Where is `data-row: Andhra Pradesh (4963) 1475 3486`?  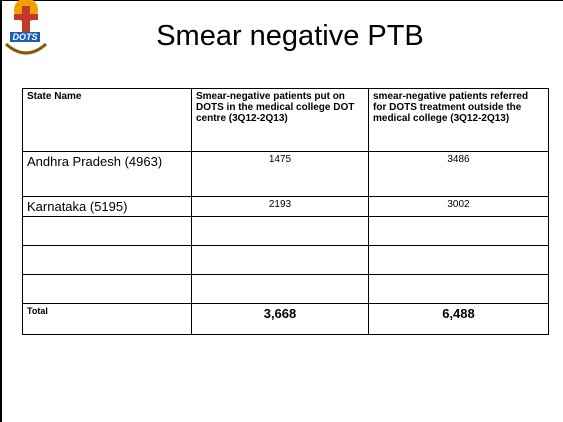
data-row: Andhra Pradesh (4963) 1475 3486 is located at coordinates (285, 174).